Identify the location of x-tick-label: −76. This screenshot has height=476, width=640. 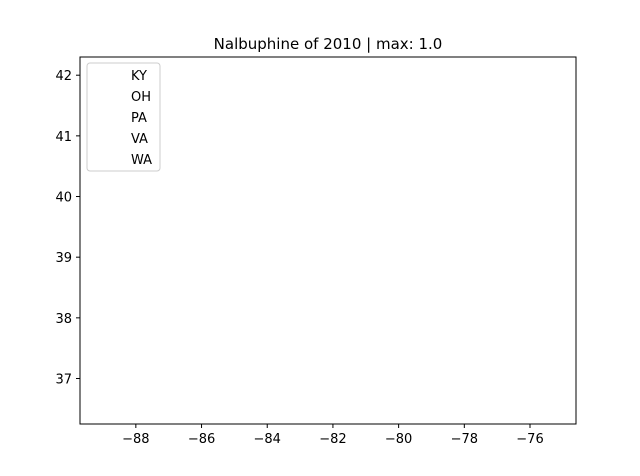
(529, 439).